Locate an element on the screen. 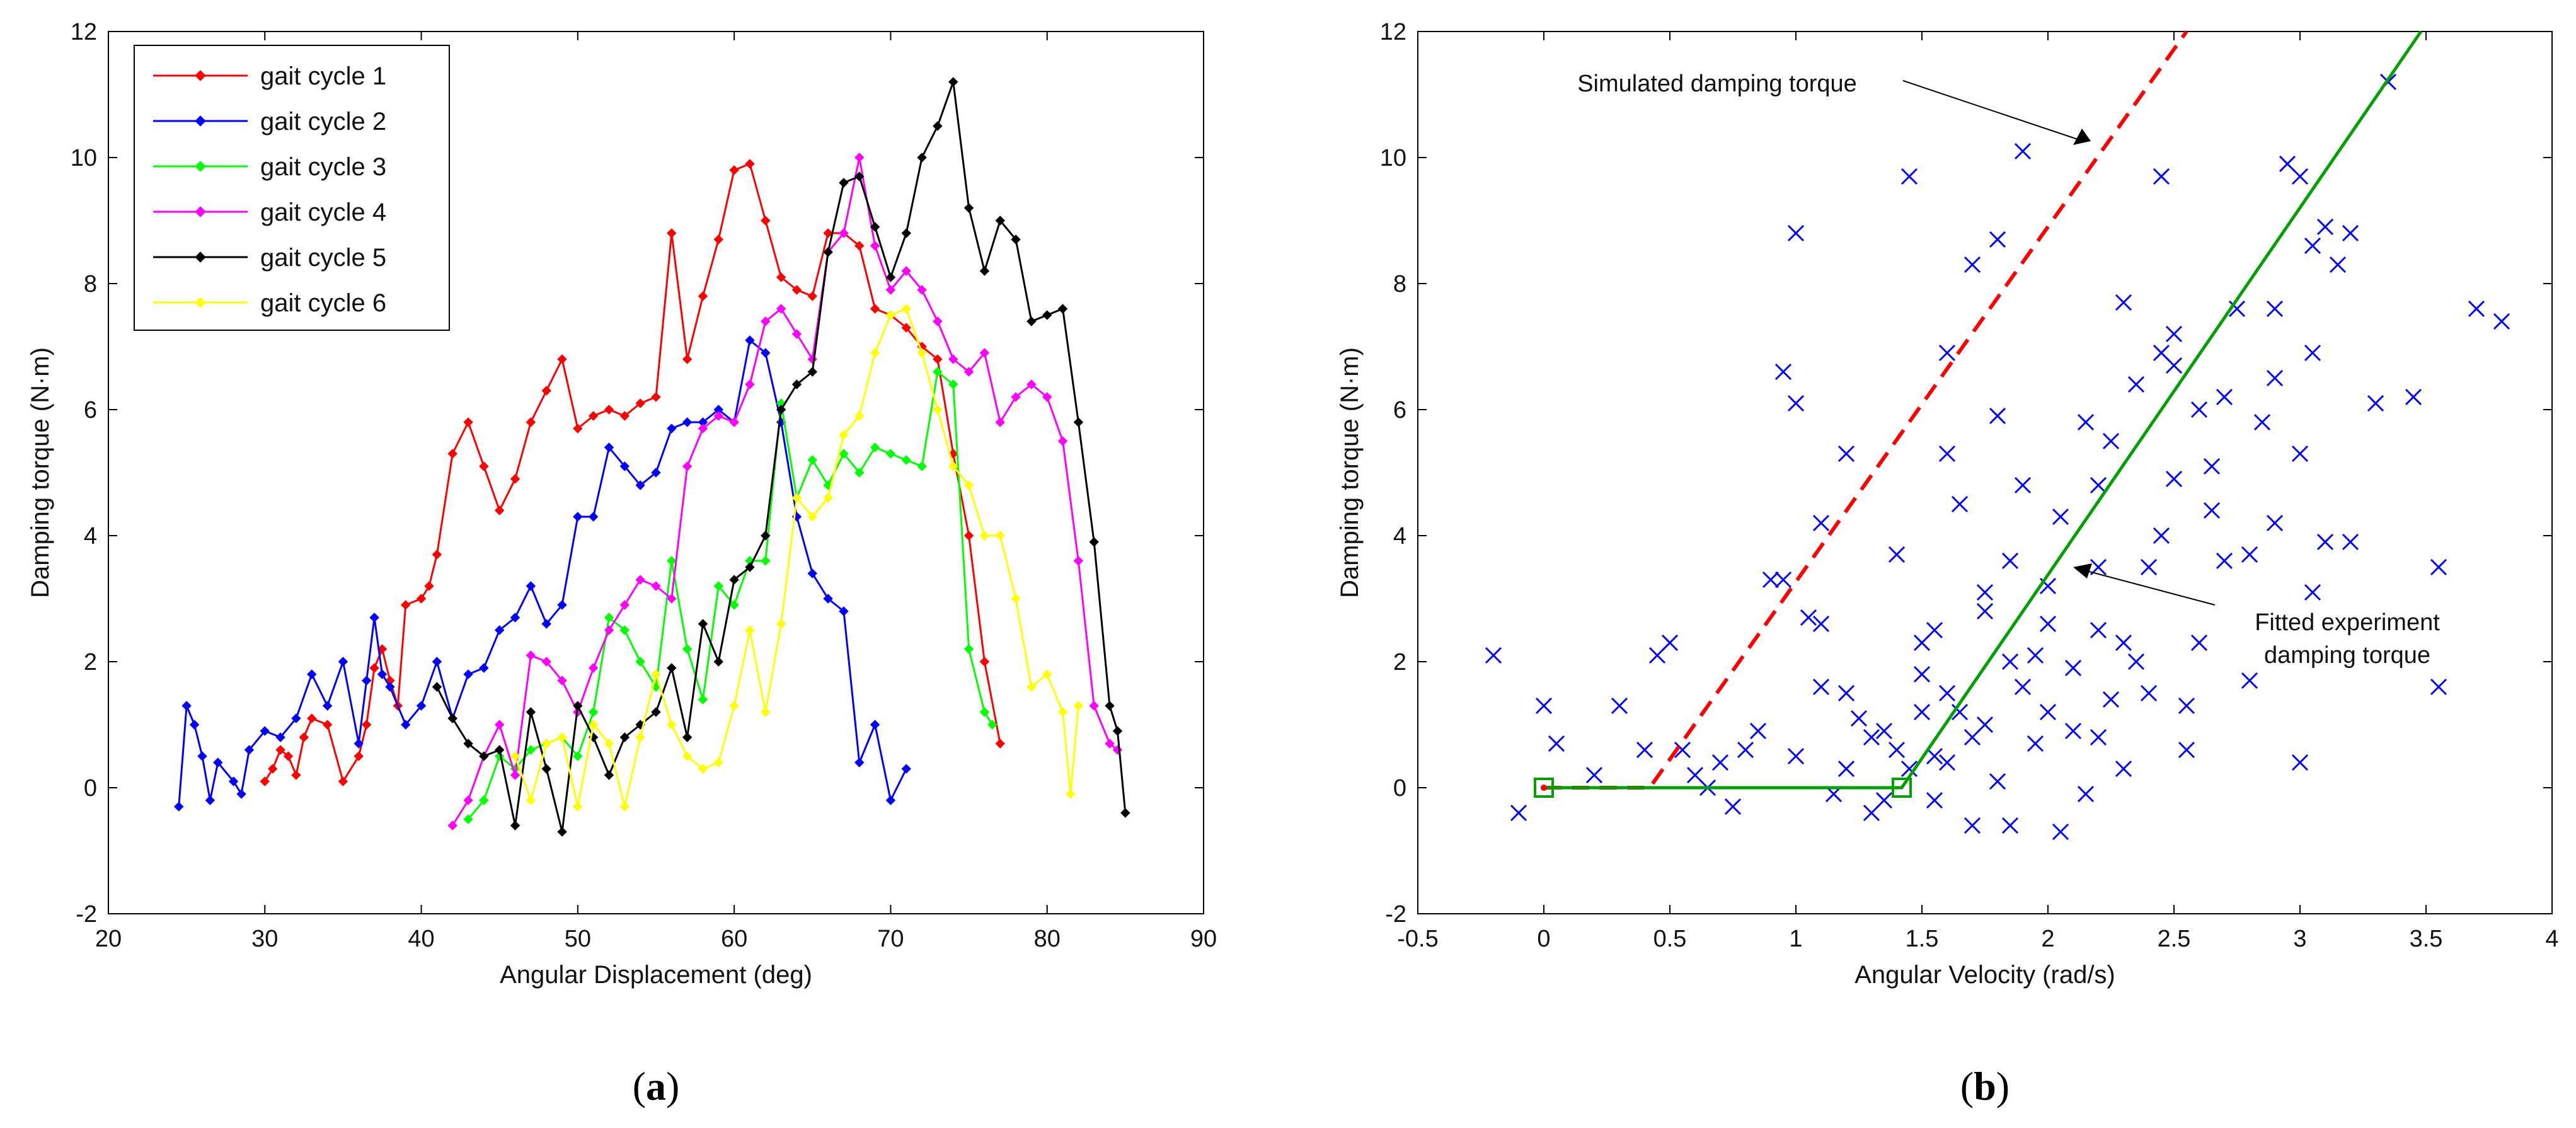  panel-b-caption: (b) is located at coordinates (1985, 1086).